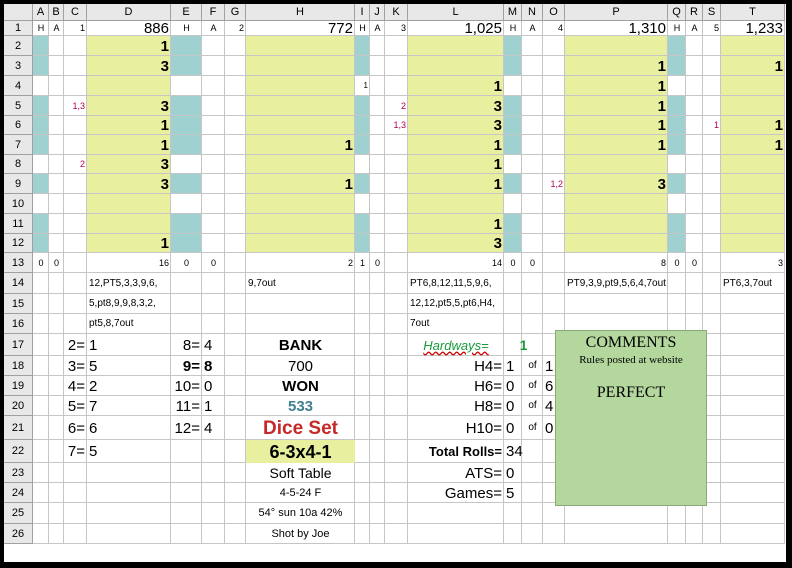 The width and height of the screenshot is (792, 568). What do you see at coordinates (300, 451) in the screenshot?
I see `dice-set-value: 6-3x4-1` at bounding box center [300, 451].